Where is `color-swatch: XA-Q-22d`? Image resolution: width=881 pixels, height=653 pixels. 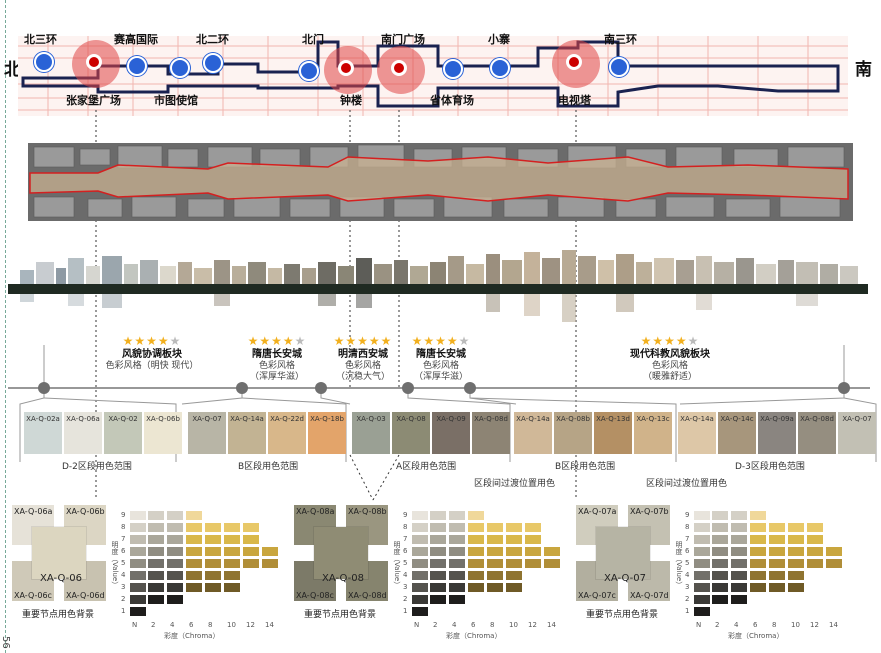
color-swatch: XA-Q-22d is located at coordinates (287, 433).